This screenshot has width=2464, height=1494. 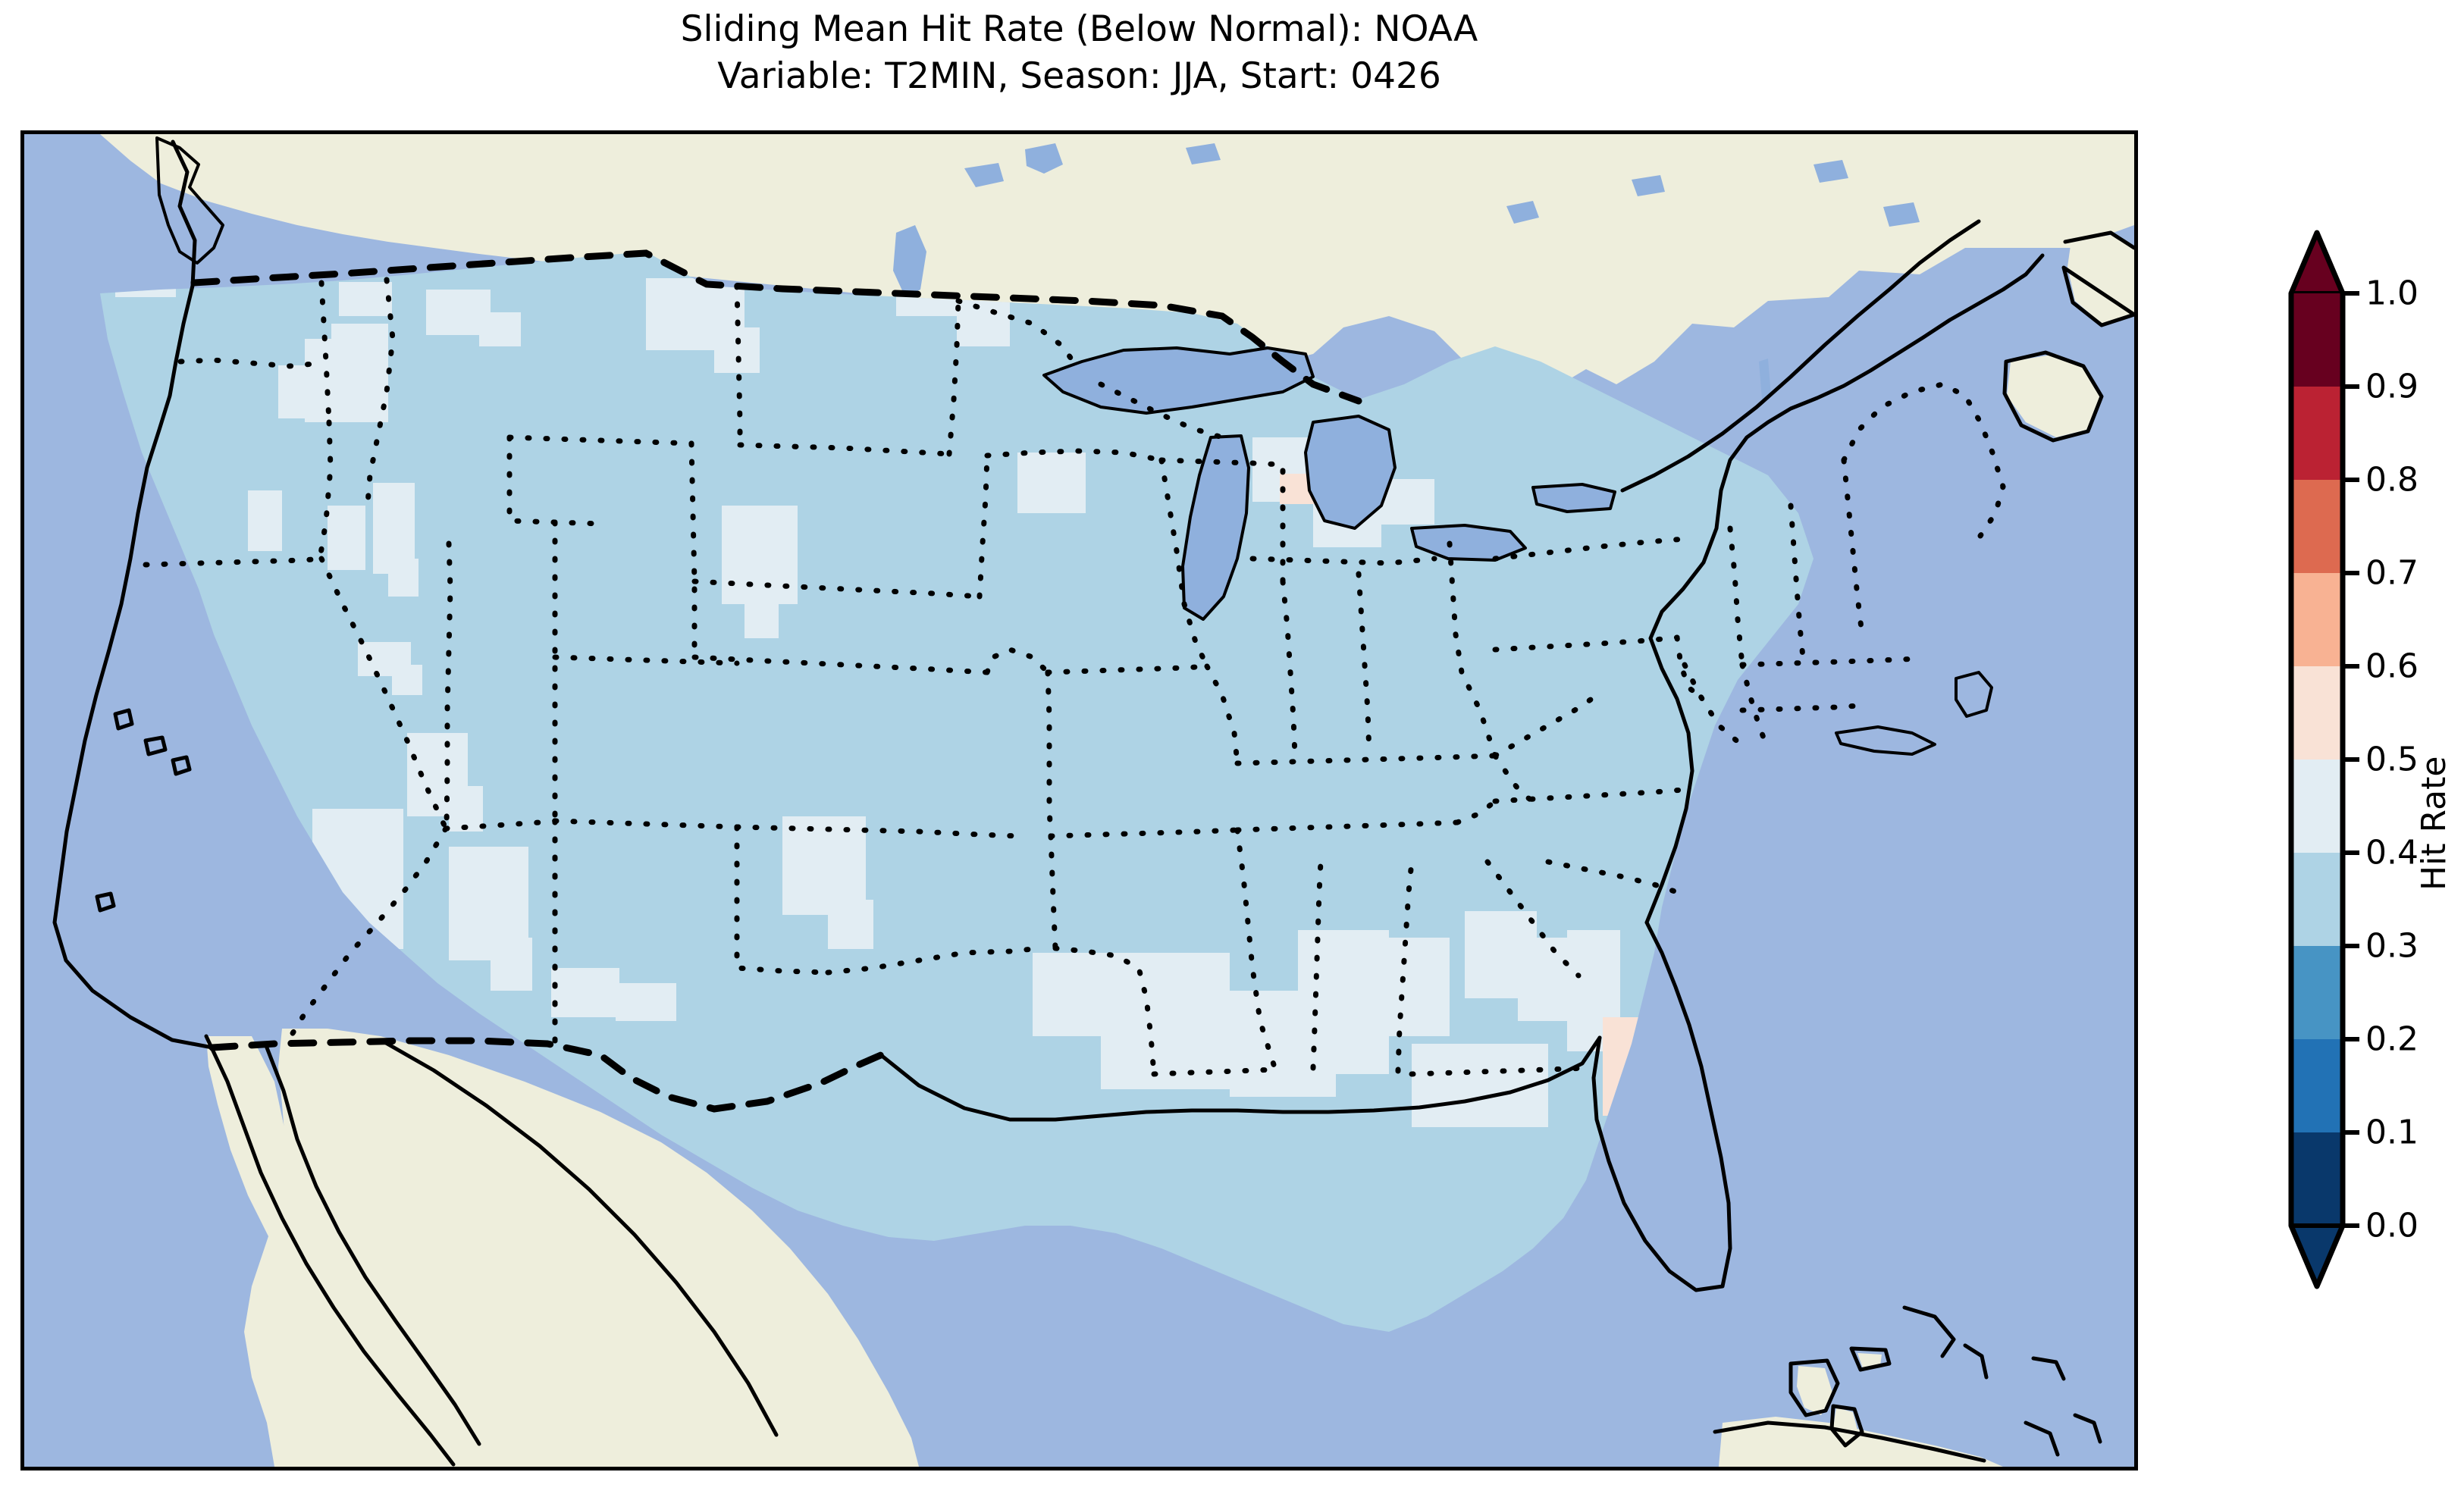 I want to click on border-ky-tn, so click(x=1366, y=759).